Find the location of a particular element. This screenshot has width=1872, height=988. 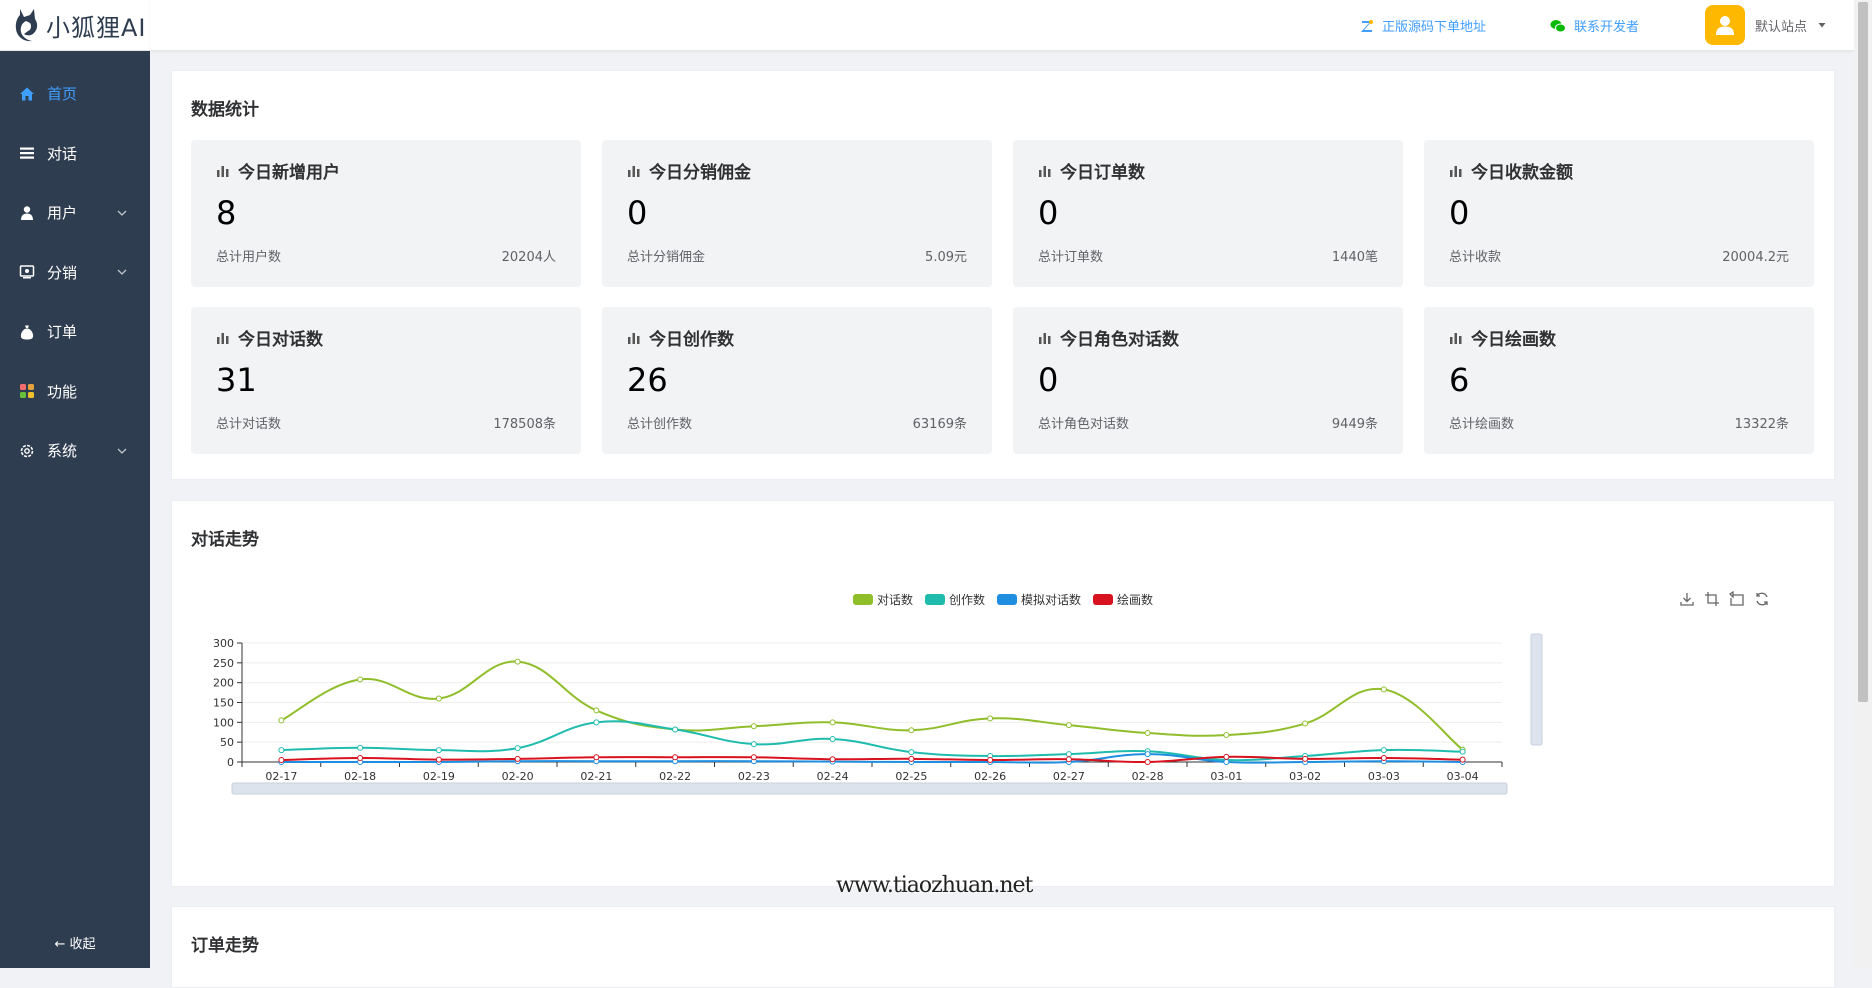

sidebar-item-label: 系统 is located at coordinates (62, 451).